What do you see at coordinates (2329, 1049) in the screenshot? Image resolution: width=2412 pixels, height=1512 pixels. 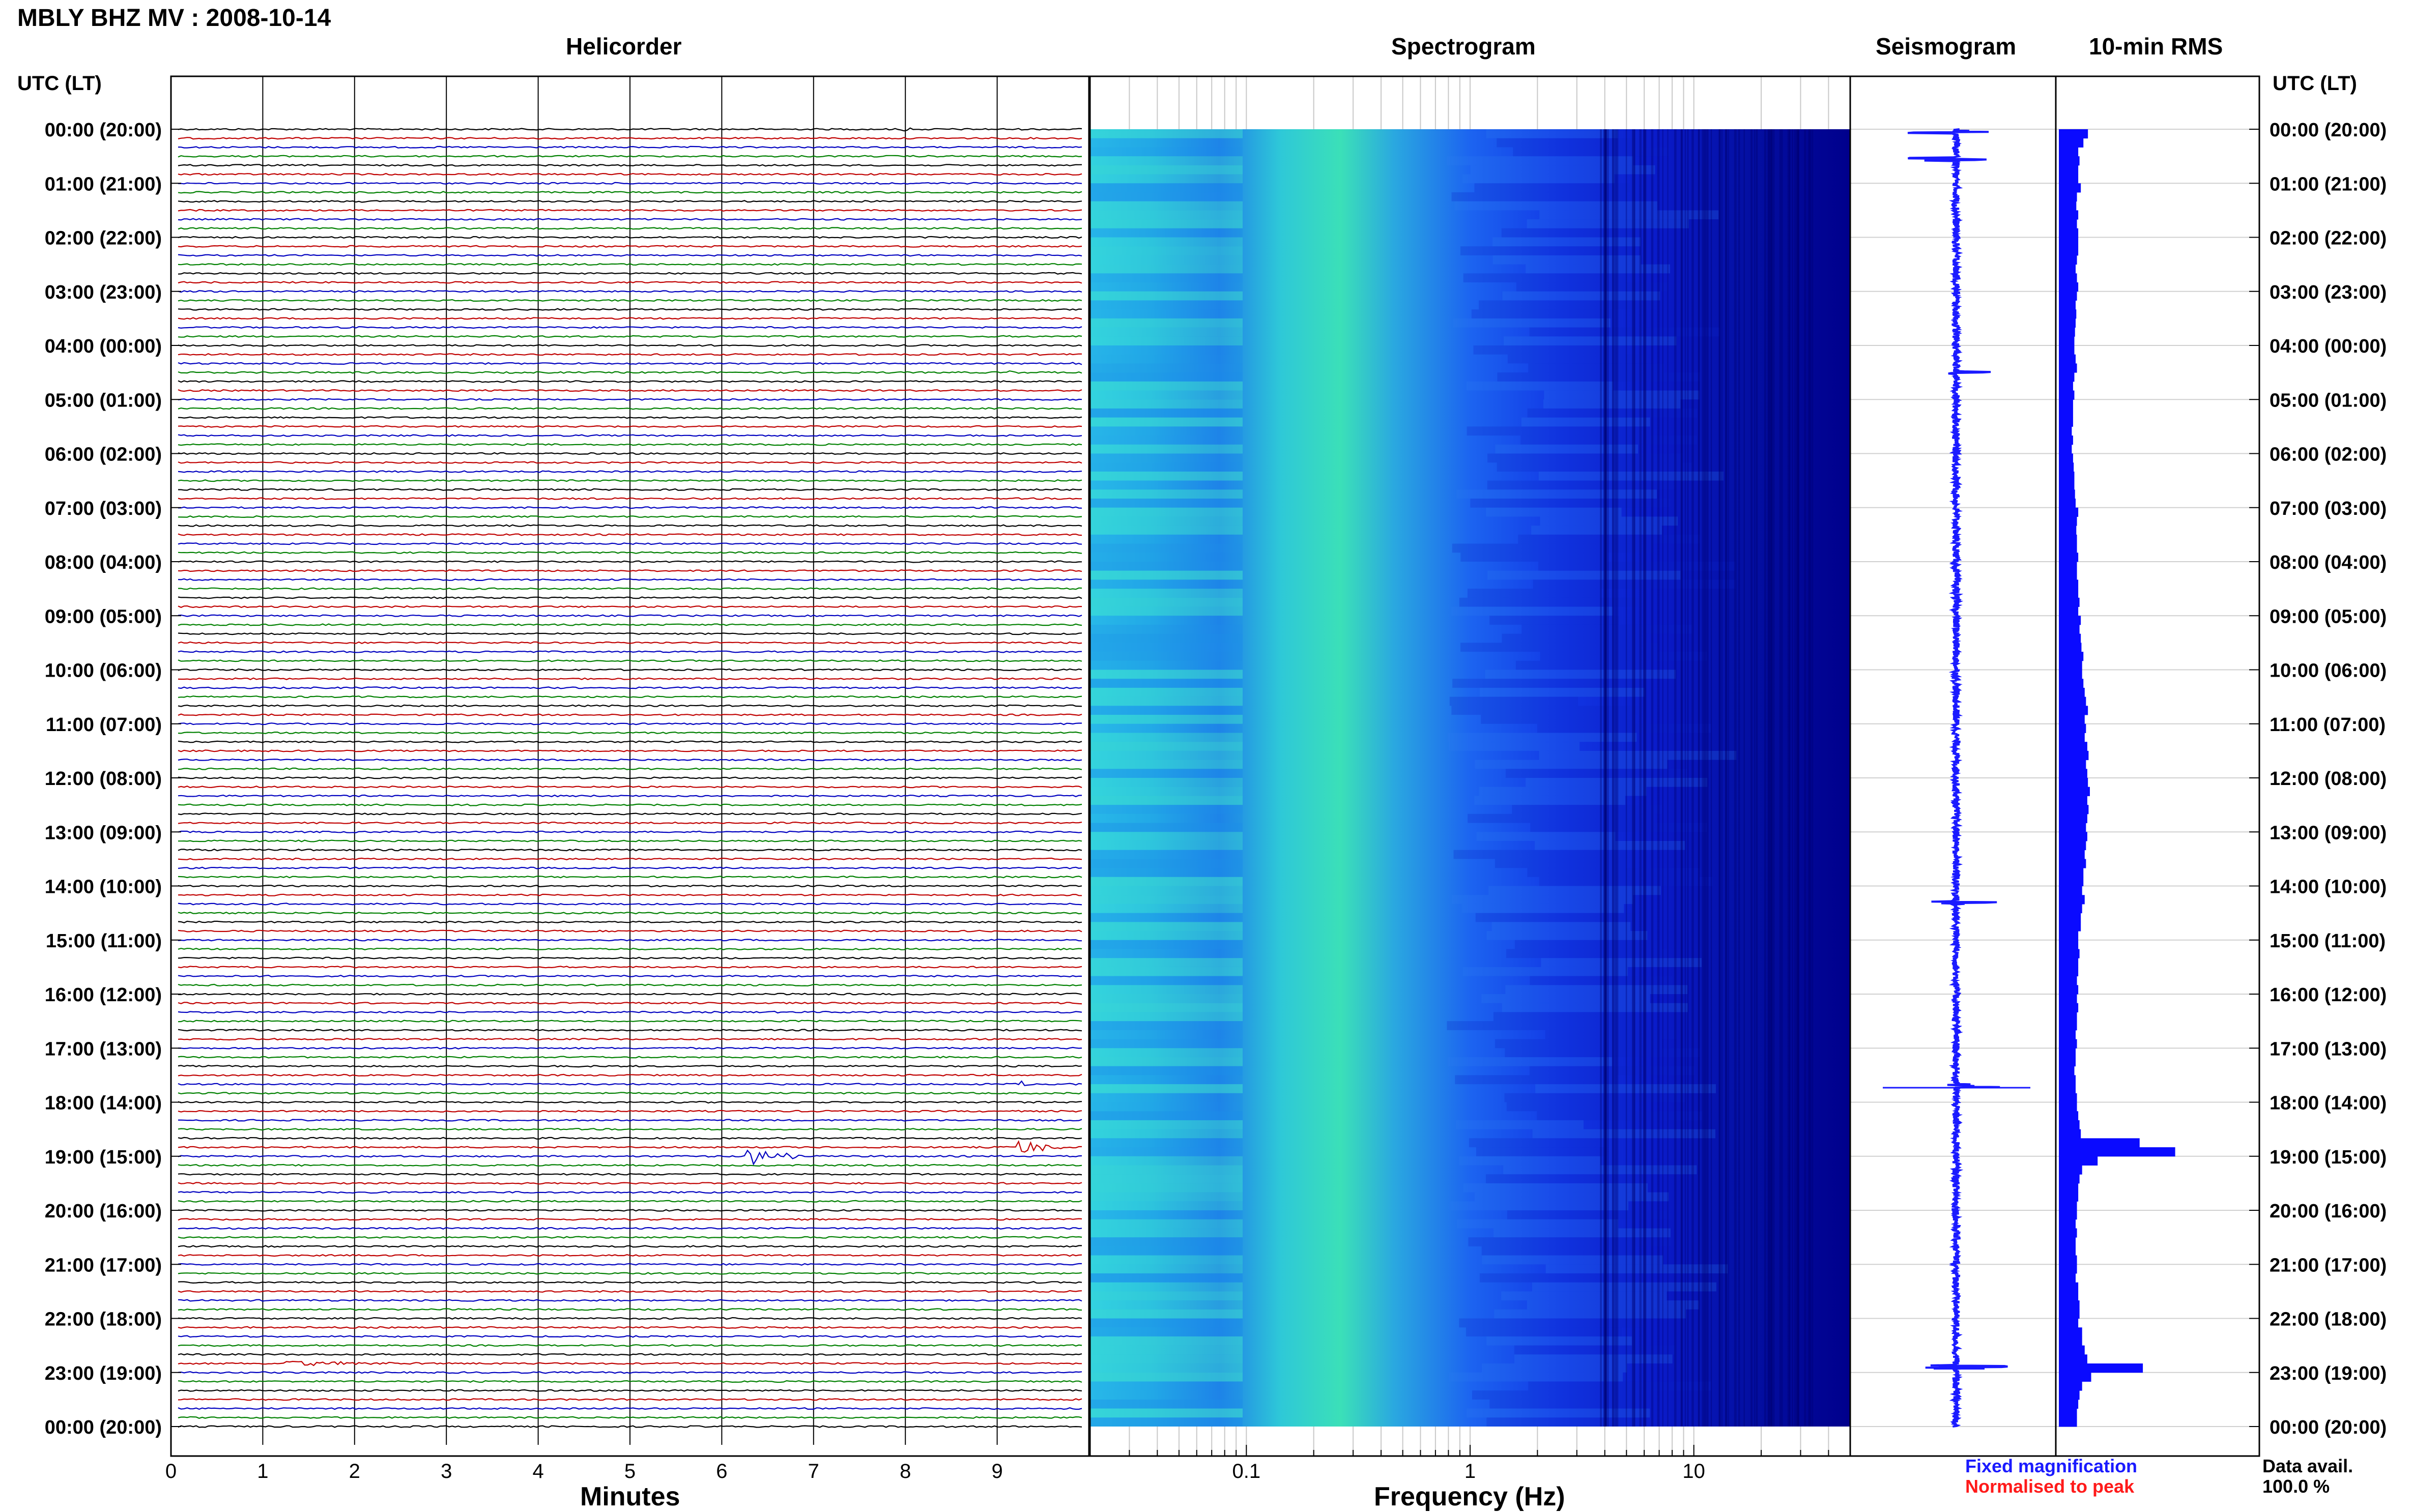 I see `hour-label-right: 17:00 (13:00)` at bounding box center [2329, 1049].